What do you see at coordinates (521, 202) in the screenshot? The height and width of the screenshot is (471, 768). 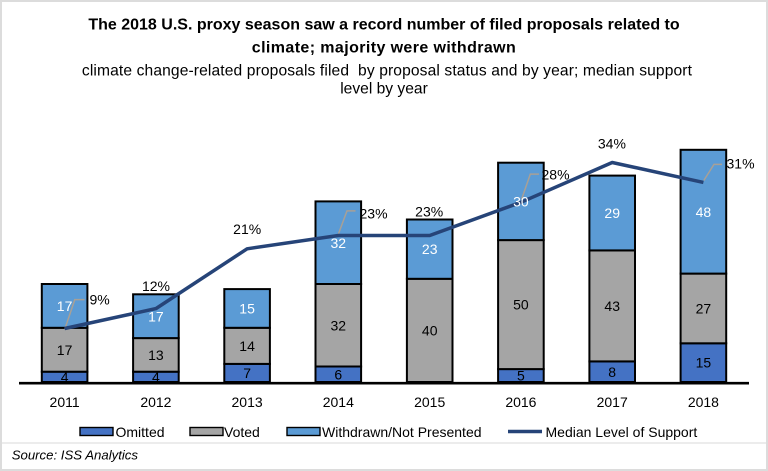 I see `svg-text: 30` at bounding box center [521, 202].